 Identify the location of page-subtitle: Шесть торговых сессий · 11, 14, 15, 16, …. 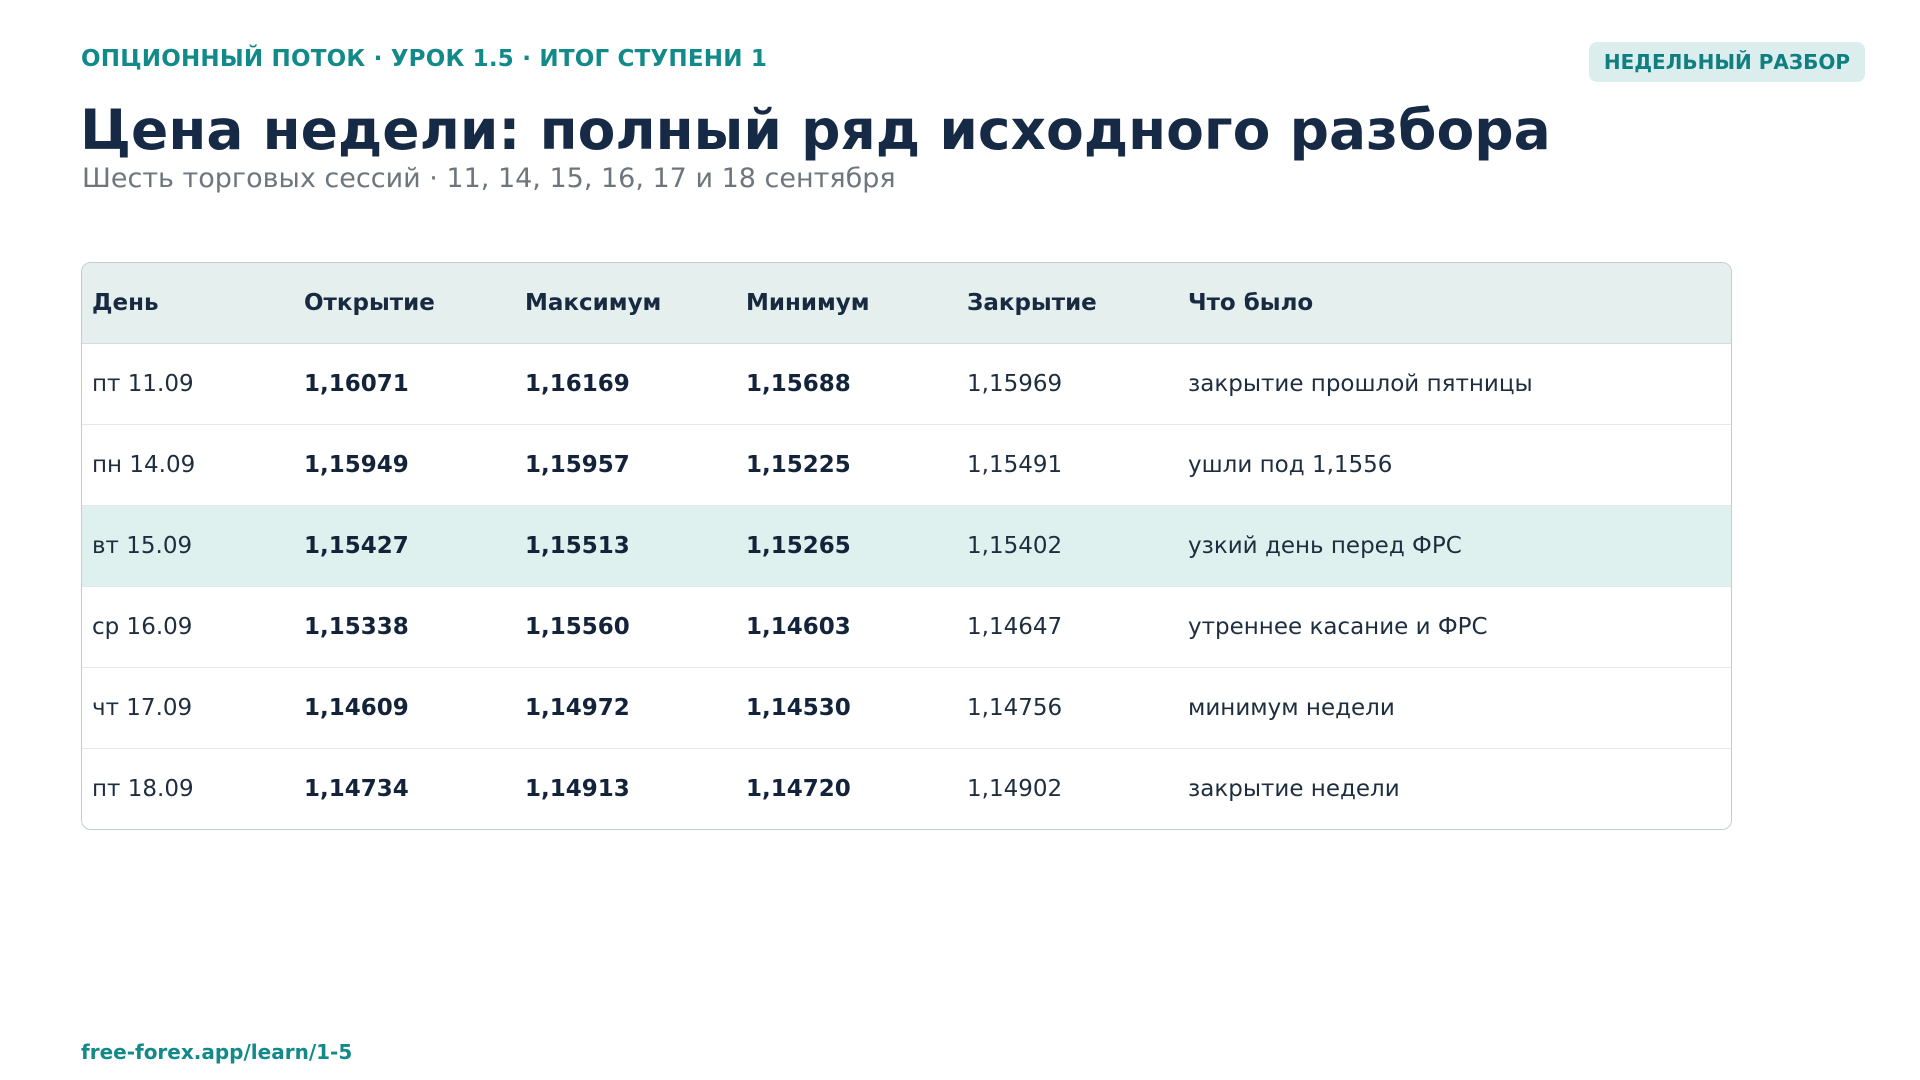
(489, 178).